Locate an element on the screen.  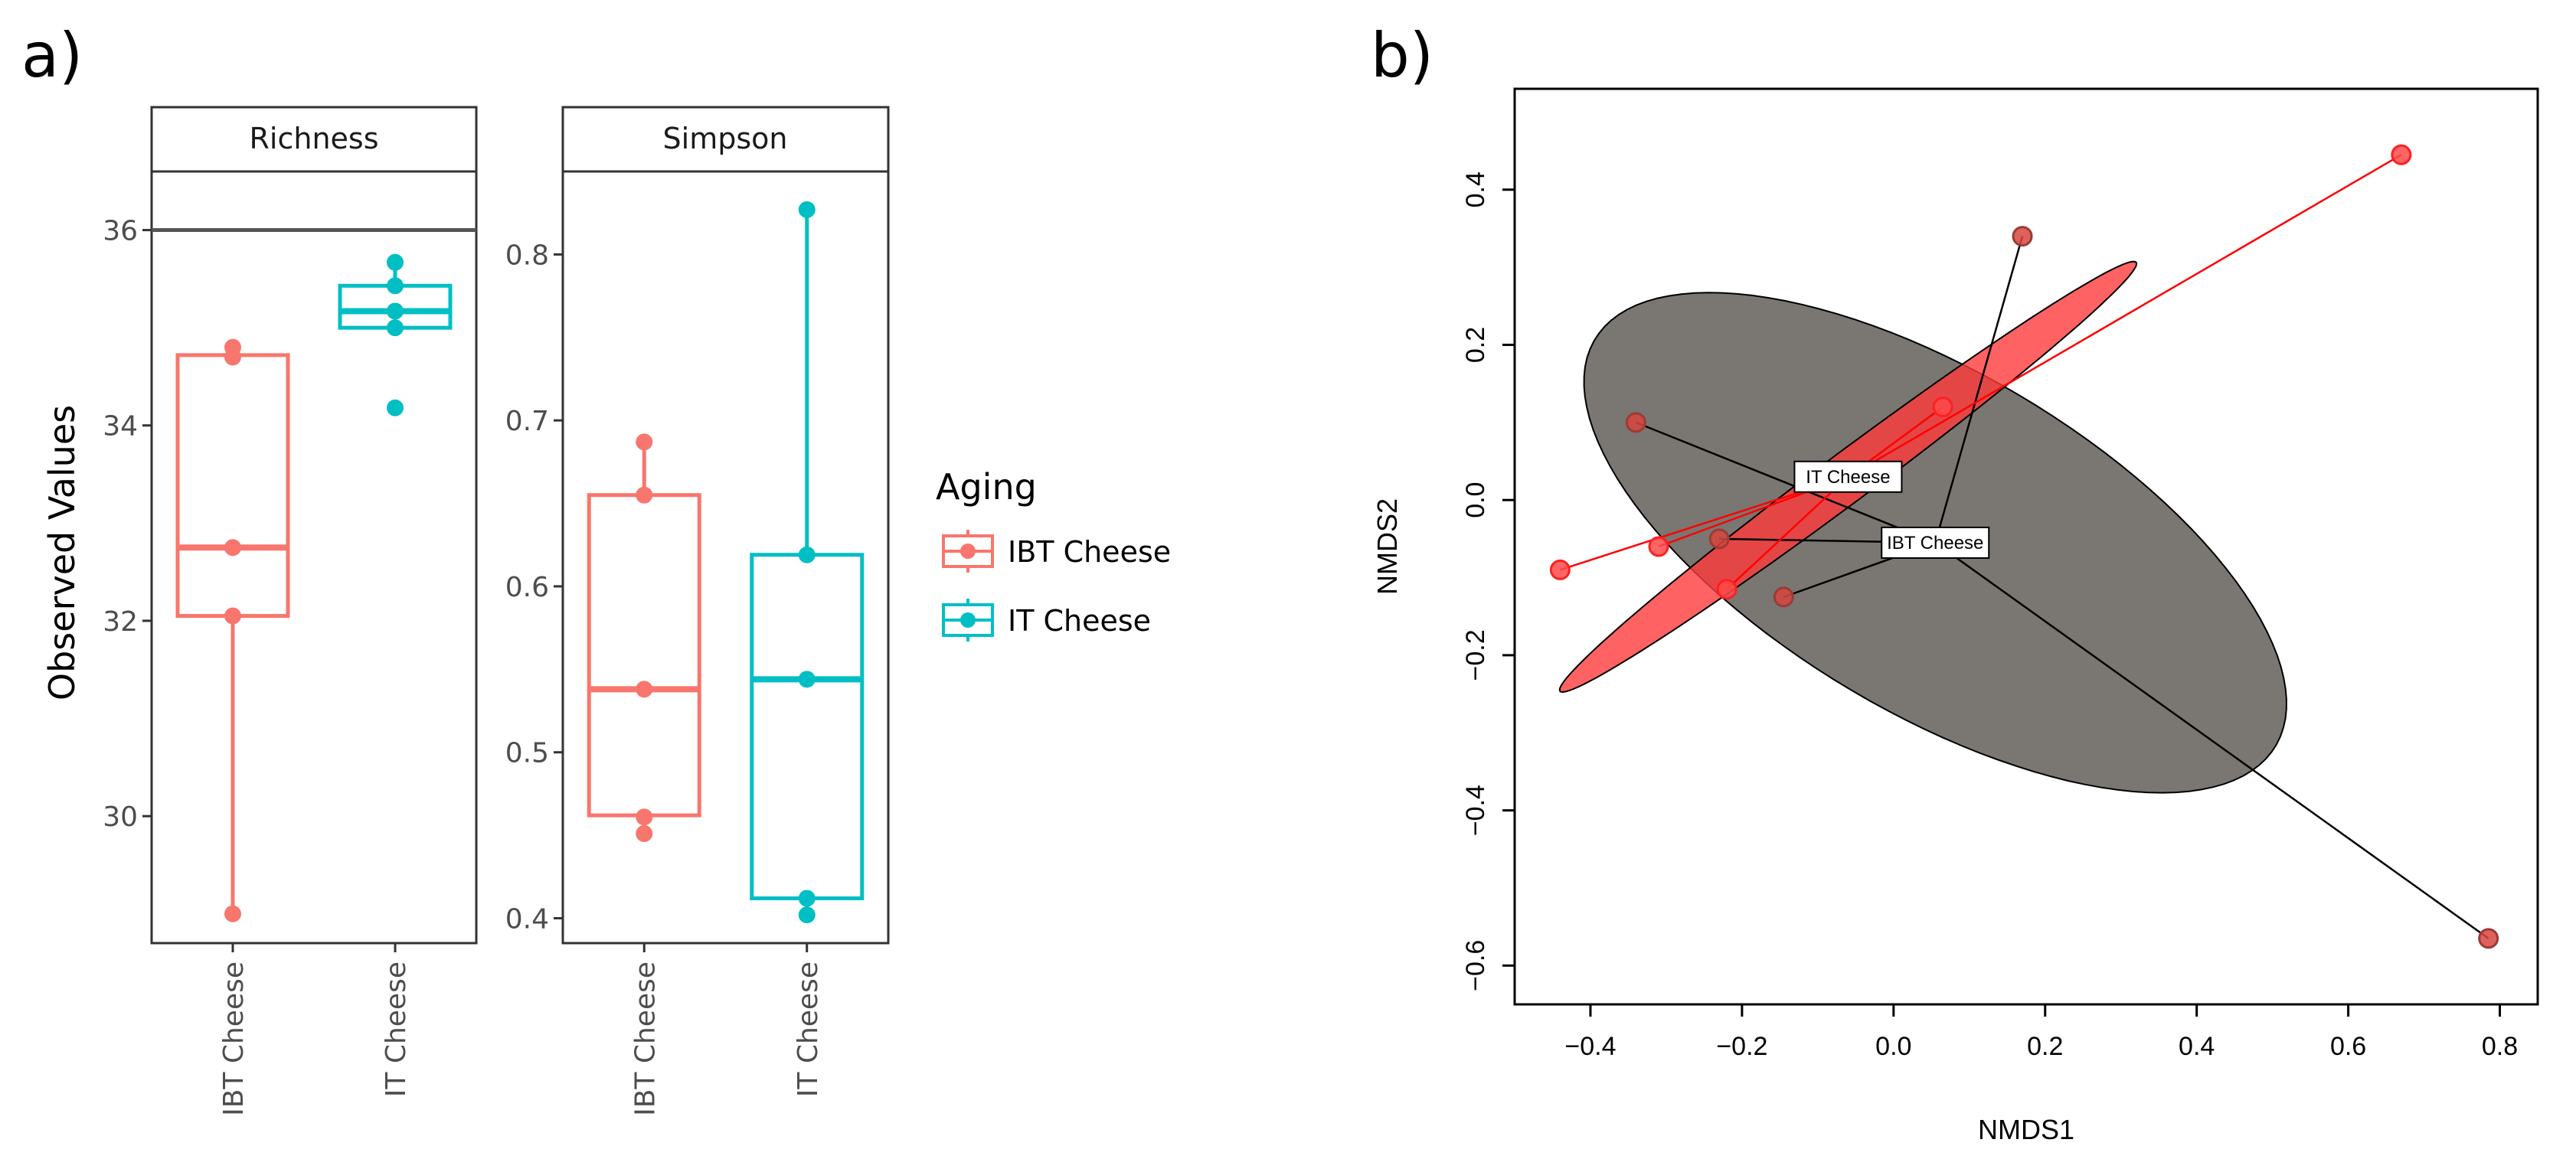
b-centroid-label-it-cheese: IT Cheese is located at coordinates (1848, 476).